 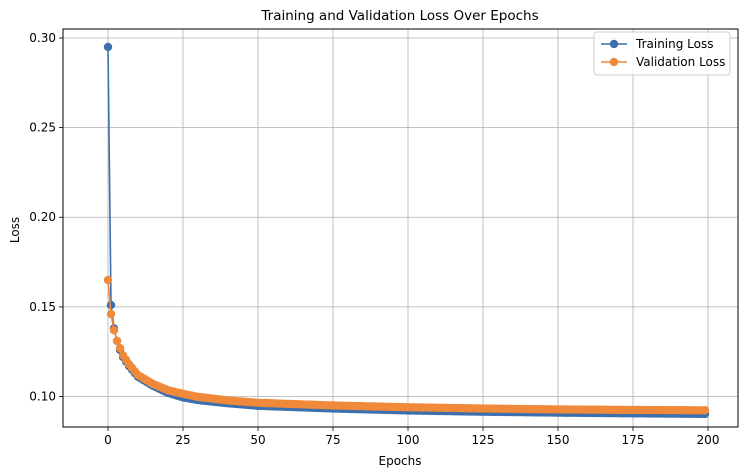 I want to click on y-axis-label: Loss, so click(x=15, y=230).